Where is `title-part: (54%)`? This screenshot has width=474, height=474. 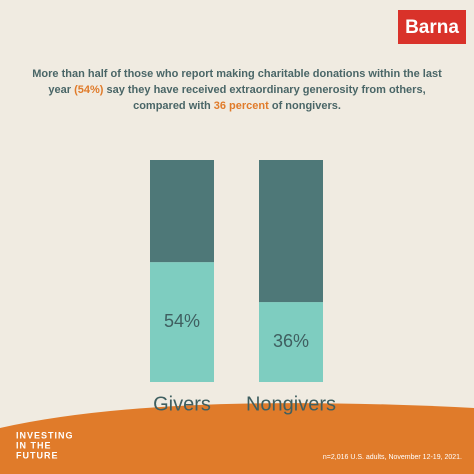 title-part: (54%) is located at coordinates (89, 90).